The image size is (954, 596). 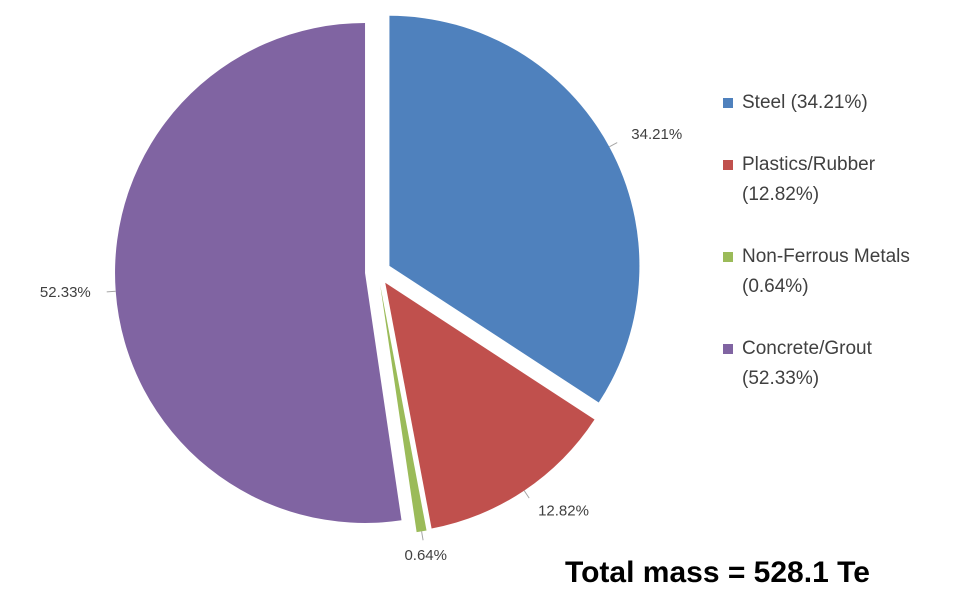 I want to click on legend-label: Plastics/Rubber (12.82%), so click(x=809, y=179).